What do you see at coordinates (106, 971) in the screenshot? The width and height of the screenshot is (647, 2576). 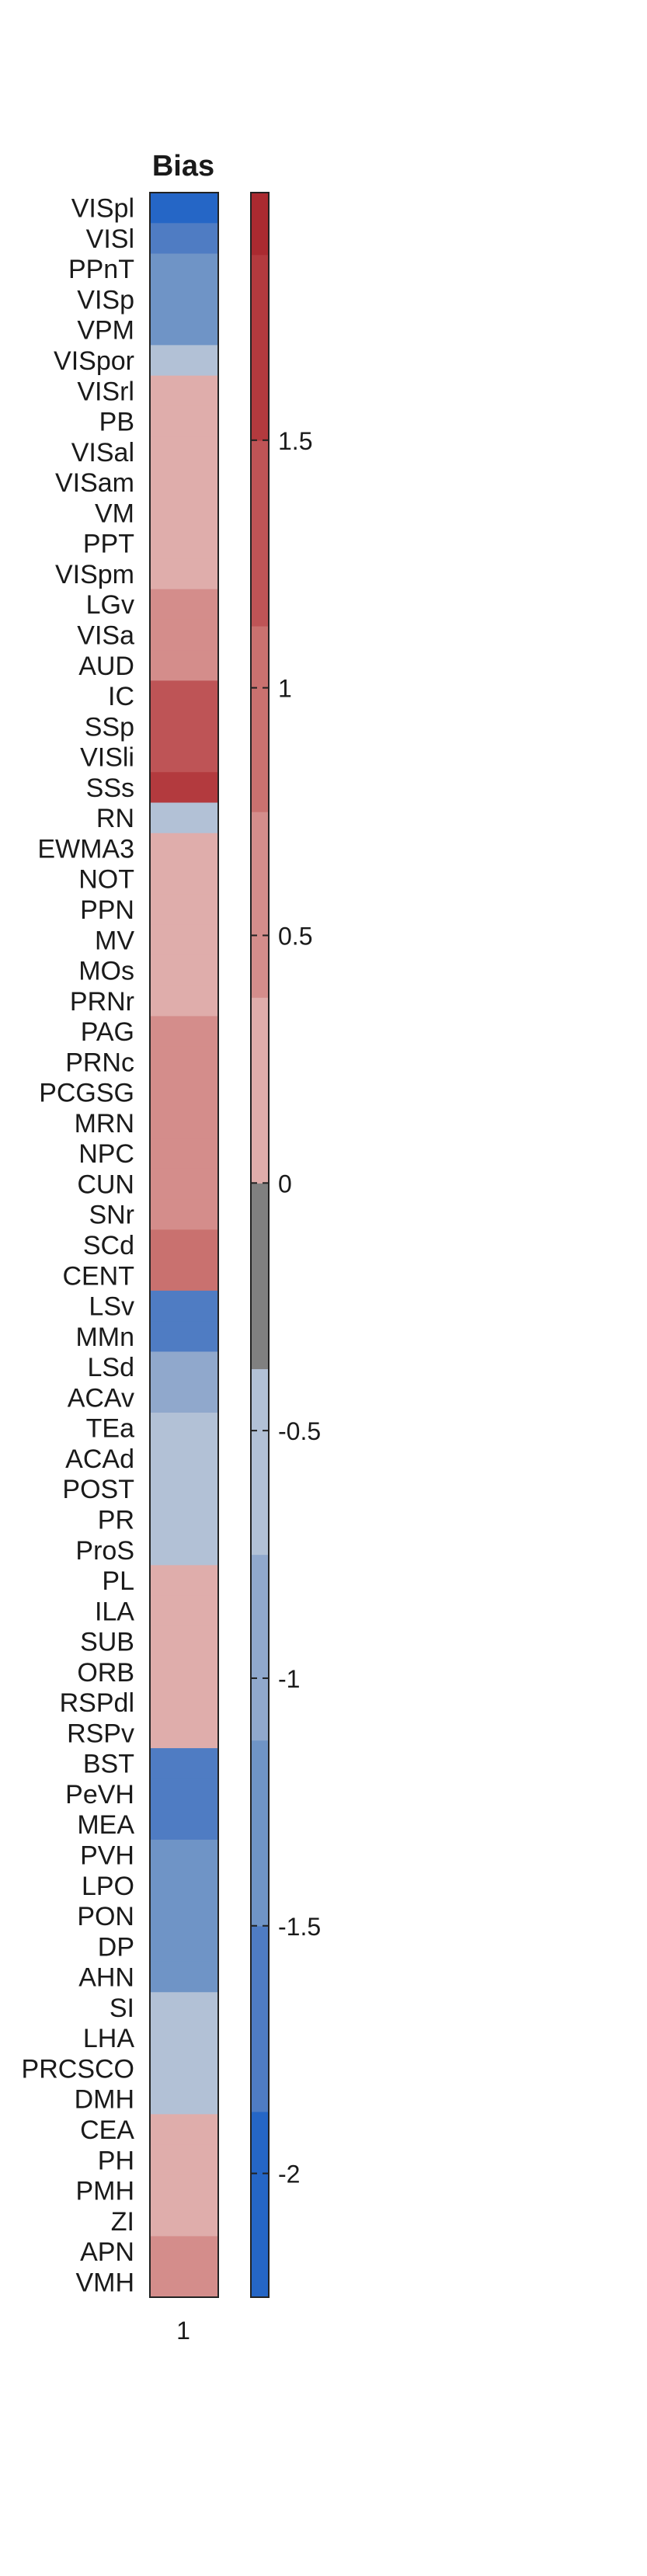 I see `row-label: MOs` at bounding box center [106, 971].